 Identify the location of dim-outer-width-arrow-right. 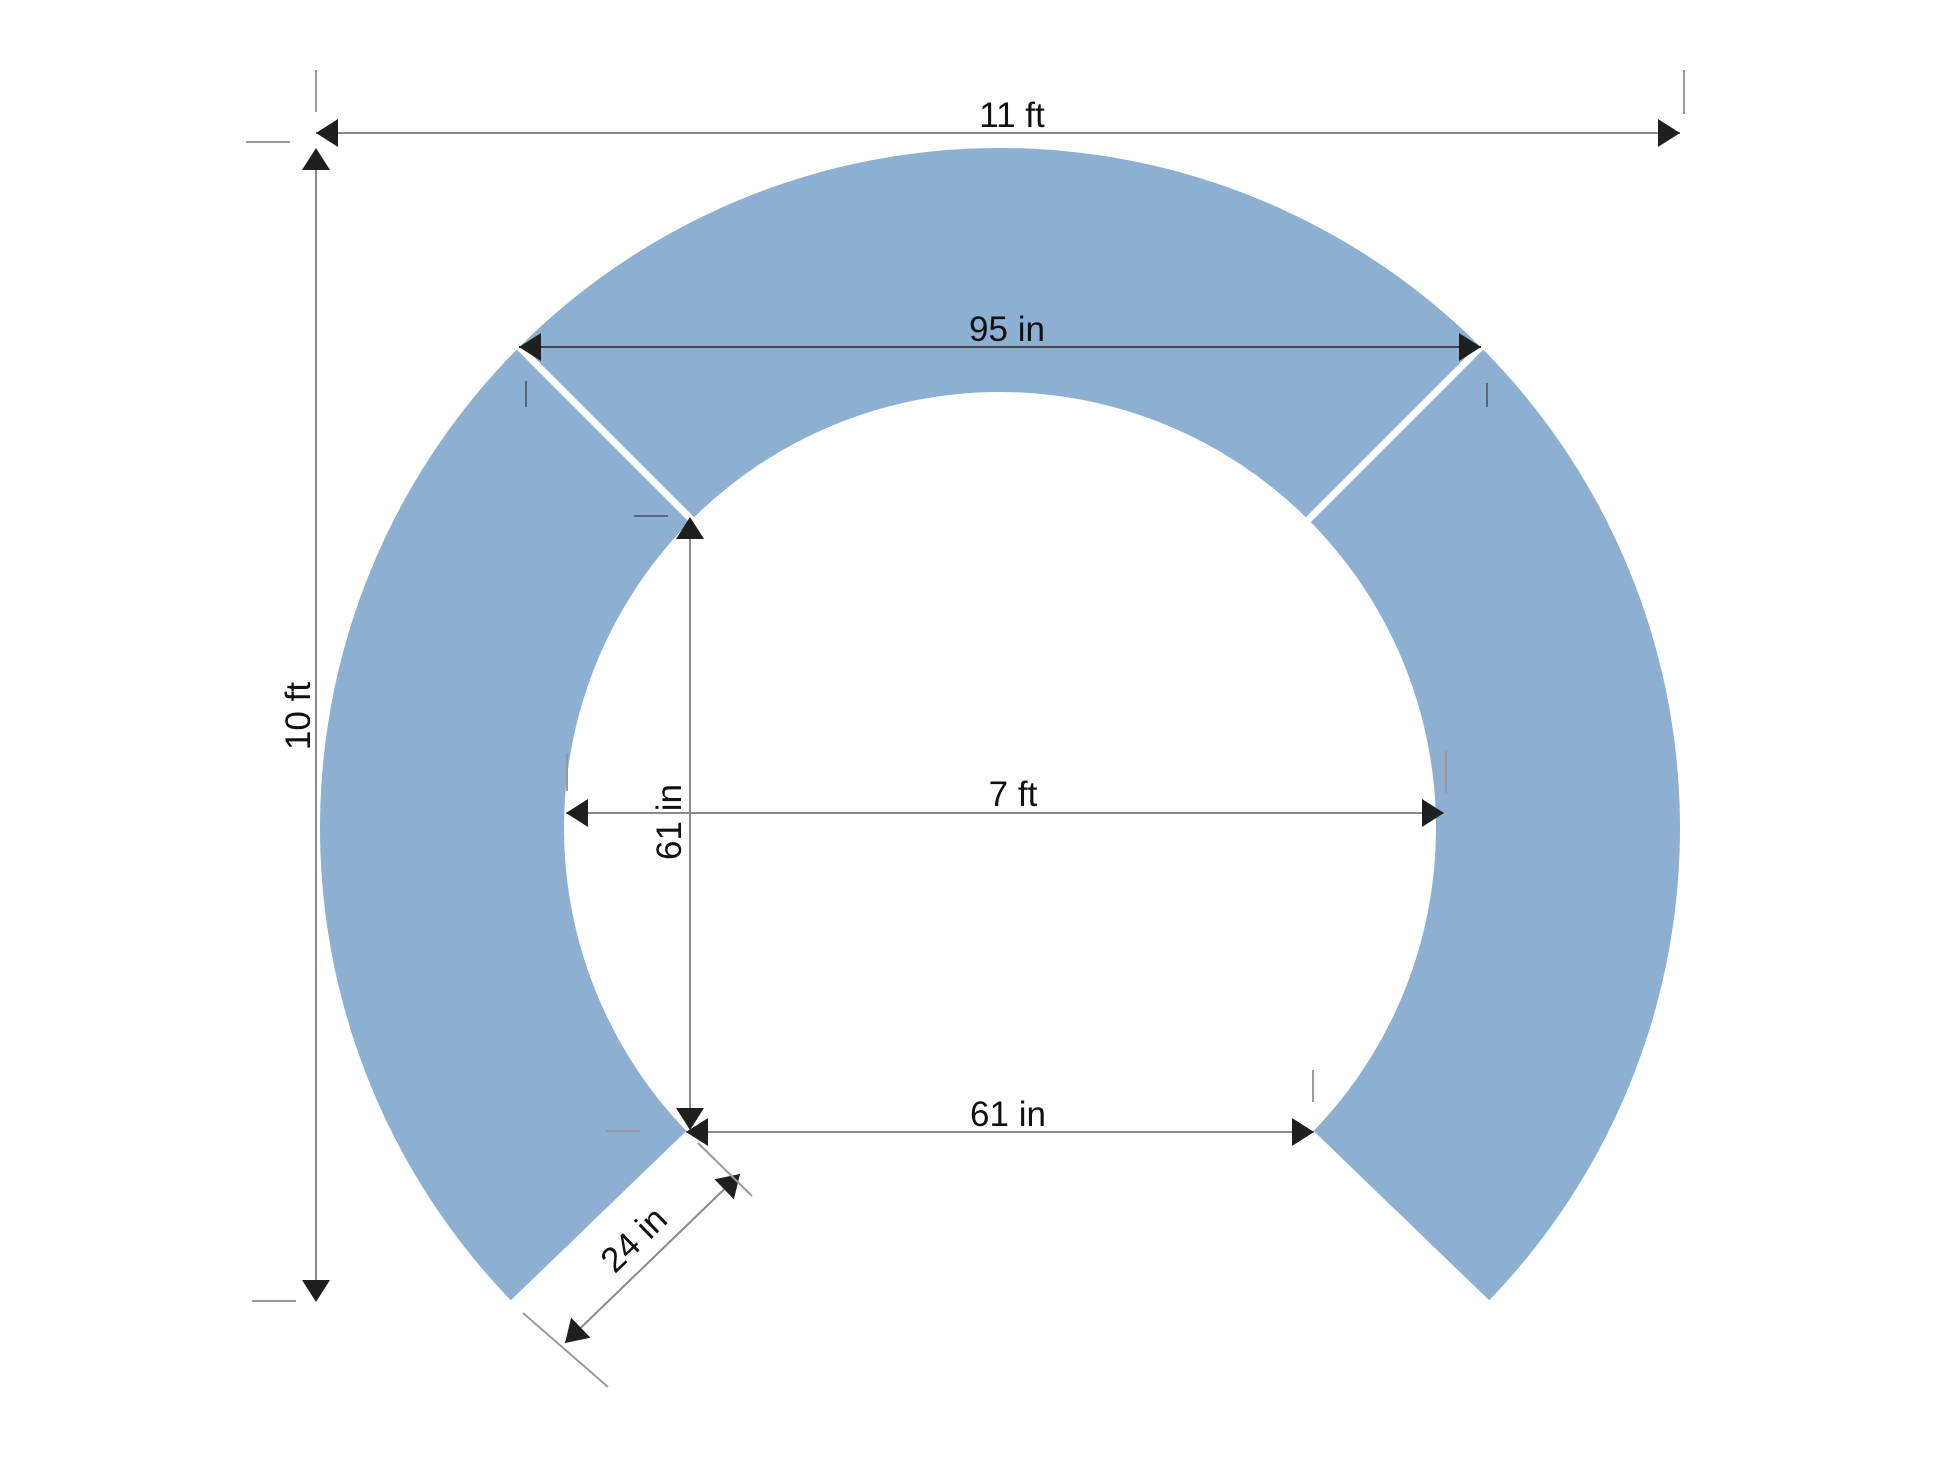
(1669, 133).